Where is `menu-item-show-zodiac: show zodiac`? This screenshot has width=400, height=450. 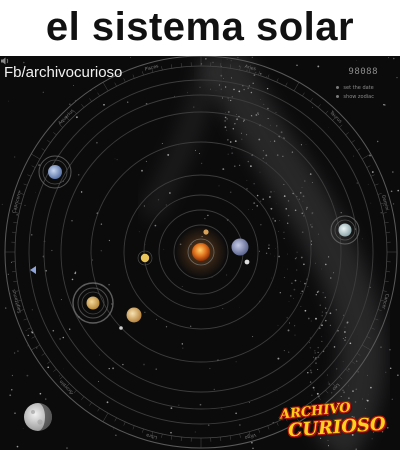 menu-item-show-zodiac: show zodiac is located at coordinates (355, 97).